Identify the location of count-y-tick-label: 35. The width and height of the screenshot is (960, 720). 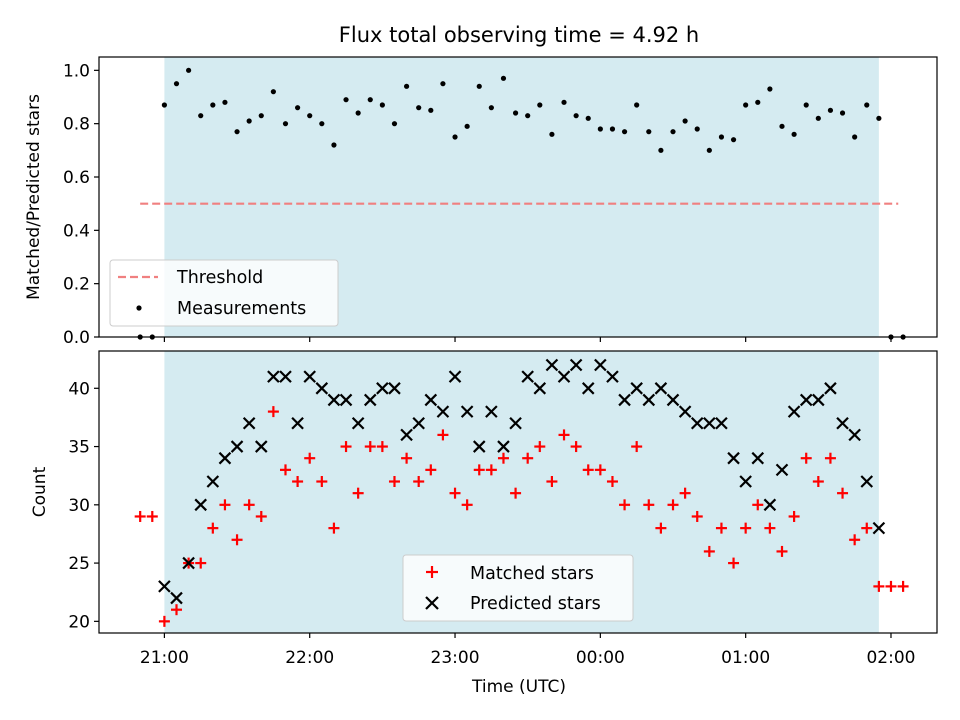
(79, 448).